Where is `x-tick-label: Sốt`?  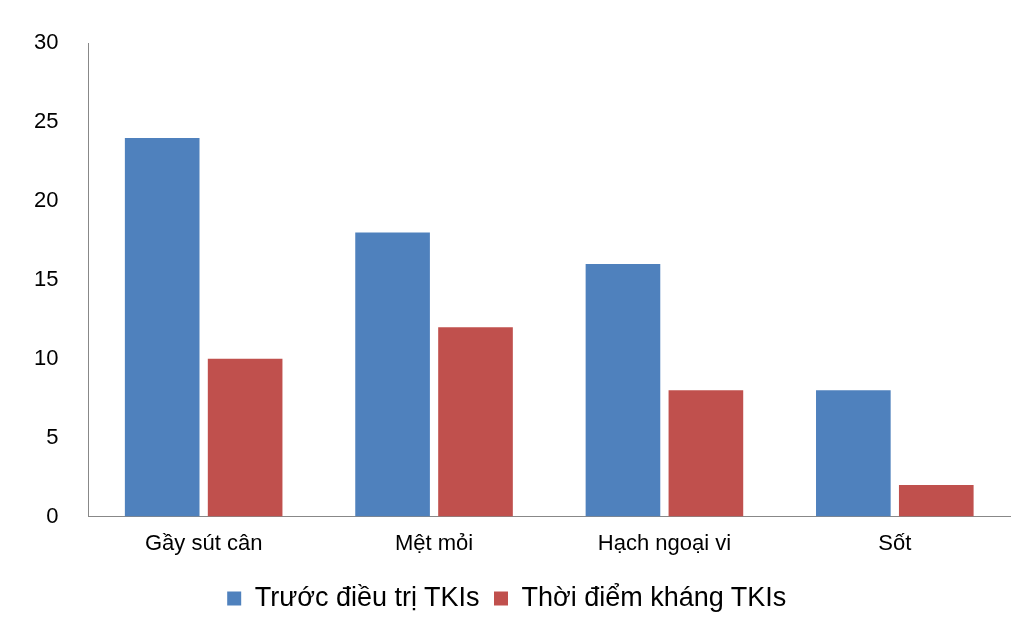 x-tick-label: Sốt is located at coordinates (895, 542).